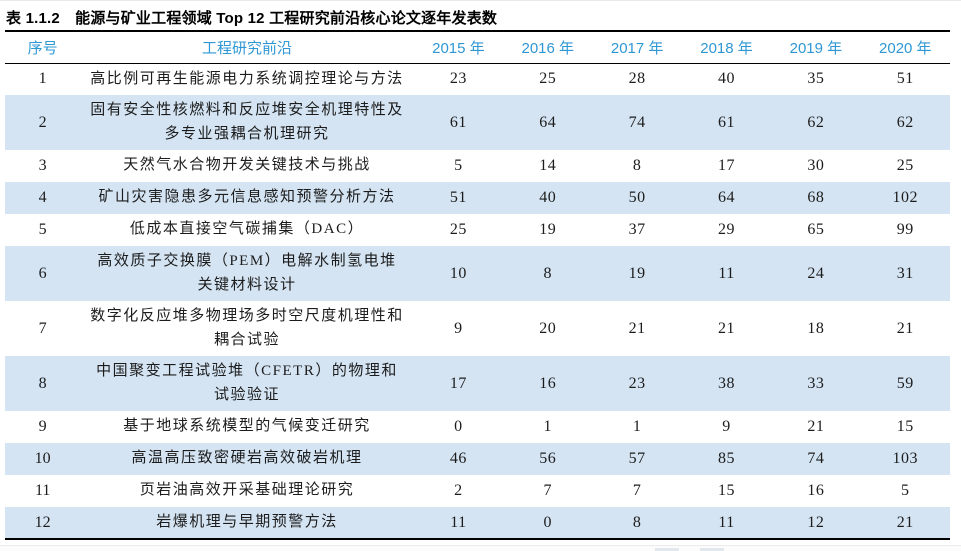 The width and height of the screenshot is (961, 551). Describe the element at coordinates (548, 165) in the screenshot. I see `count-2016: 14` at that location.